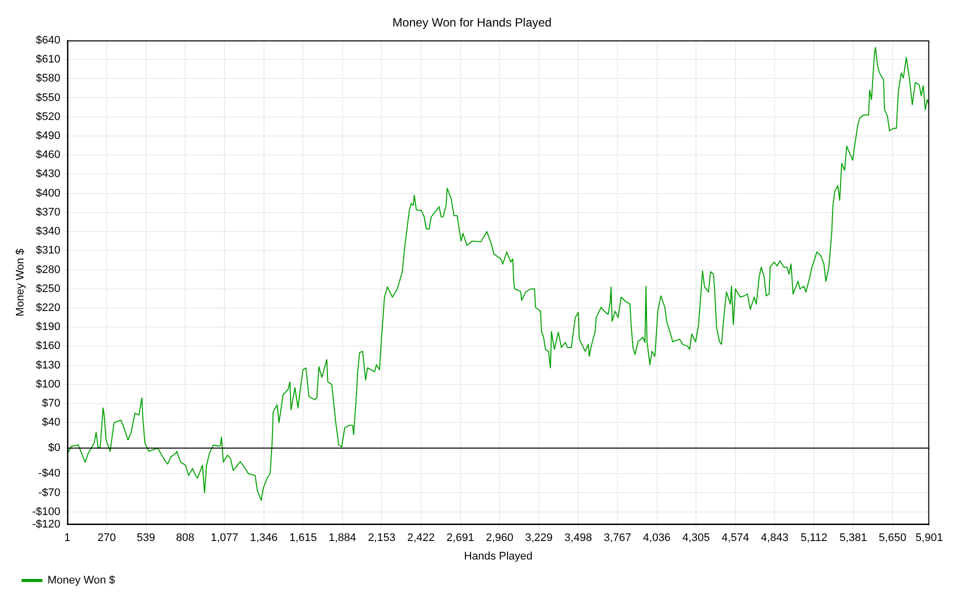 This screenshot has width=954, height=604. Describe the element at coordinates (48, 174) in the screenshot. I see `y-tick-label: $430` at that location.